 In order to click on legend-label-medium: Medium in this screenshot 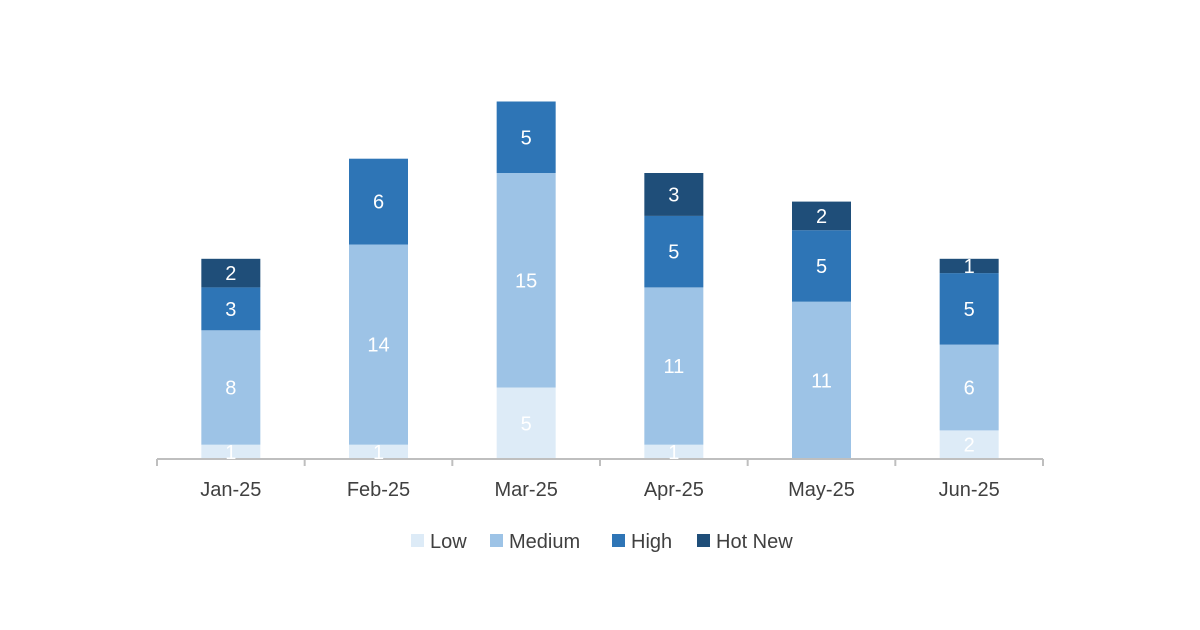, I will do `click(544, 542)`.